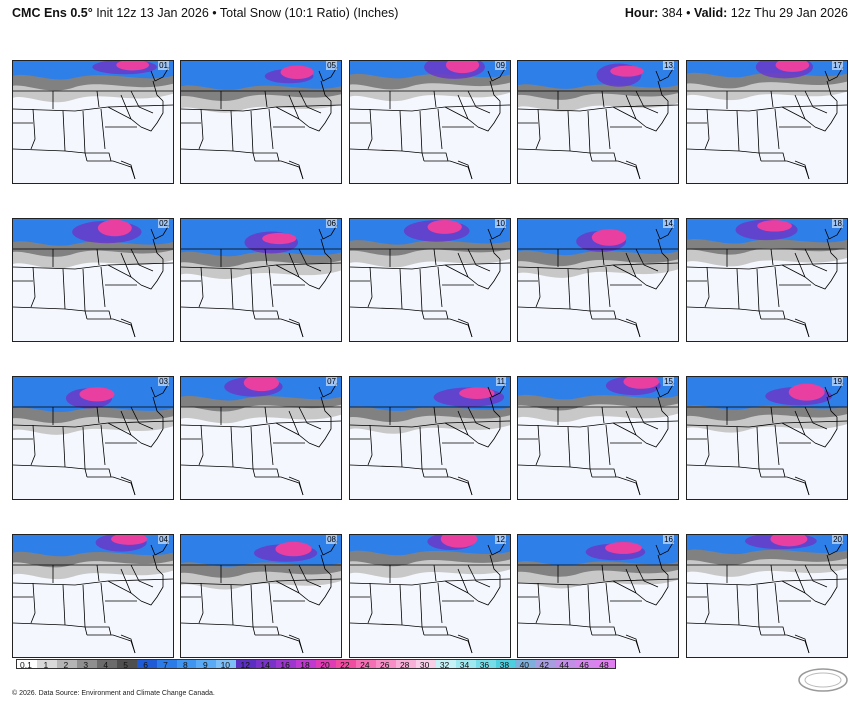  What do you see at coordinates (93, 280) in the screenshot?
I see `ensemble-member-panel: 02` at bounding box center [93, 280].